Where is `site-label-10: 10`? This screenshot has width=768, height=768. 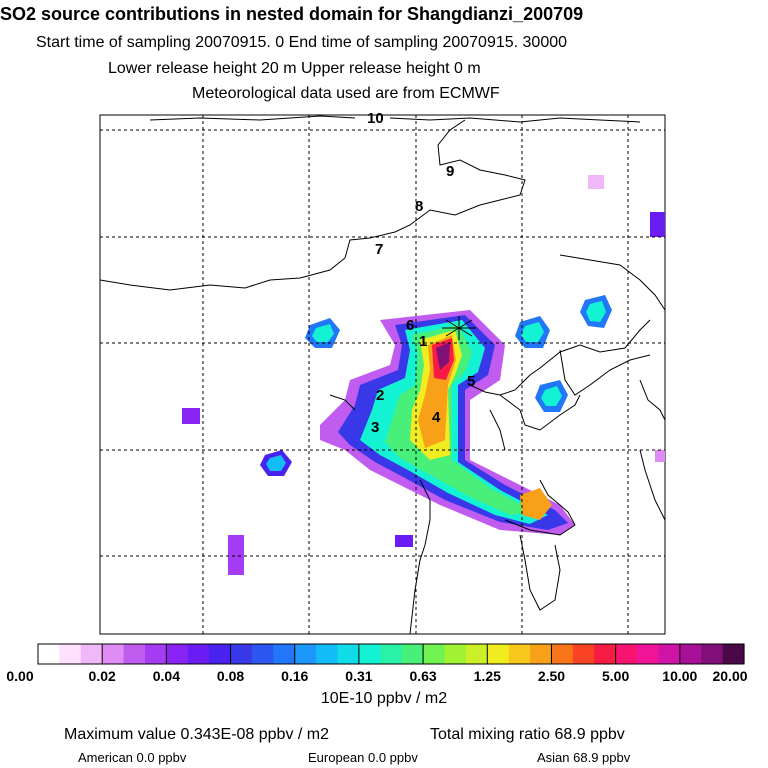
site-label-10: 10 is located at coordinates (375, 118).